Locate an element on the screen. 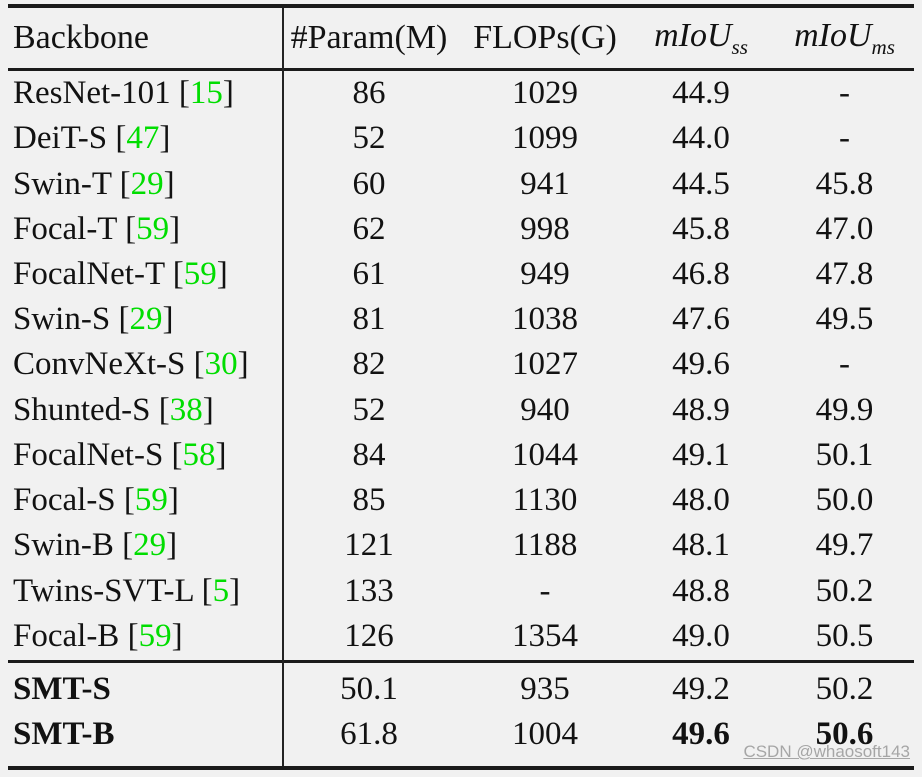 The image size is (922, 777). table-header-rule is located at coordinates (461, 69).